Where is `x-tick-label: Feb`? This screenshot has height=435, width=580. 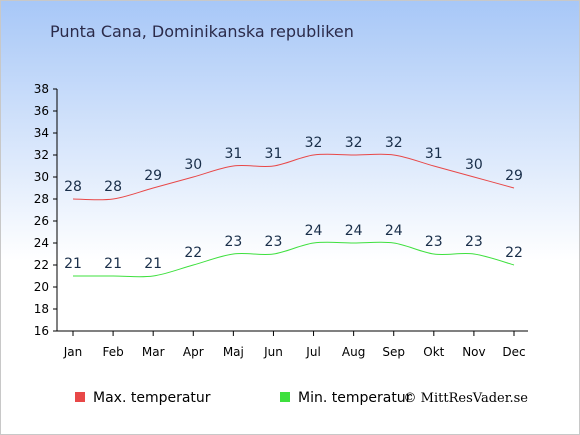
x-tick-label: Feb is located at coordinates (112, 352).